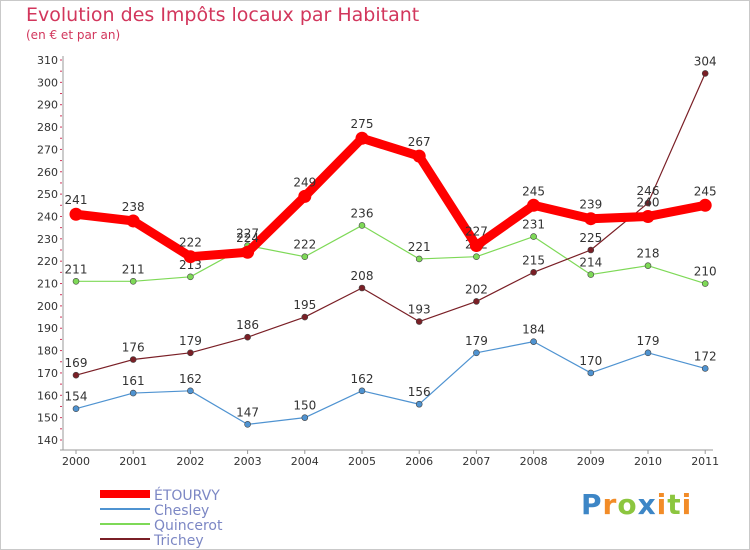  Describe the element at coordinates (47, 440) in the screenshot. I see `y-tick-label: 140` at that location.